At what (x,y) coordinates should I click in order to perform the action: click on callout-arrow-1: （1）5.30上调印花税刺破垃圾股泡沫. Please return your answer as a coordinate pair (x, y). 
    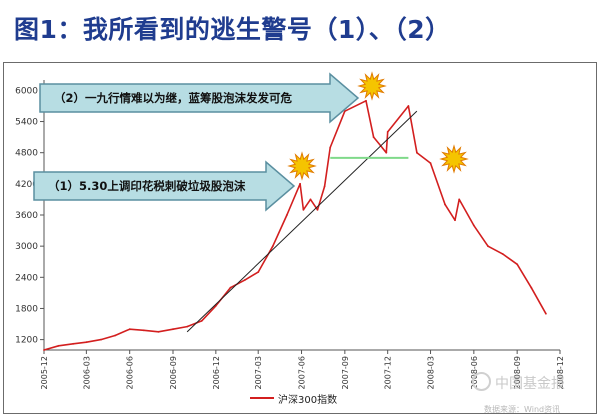
    Looking at the image, I should click on (164, 186).